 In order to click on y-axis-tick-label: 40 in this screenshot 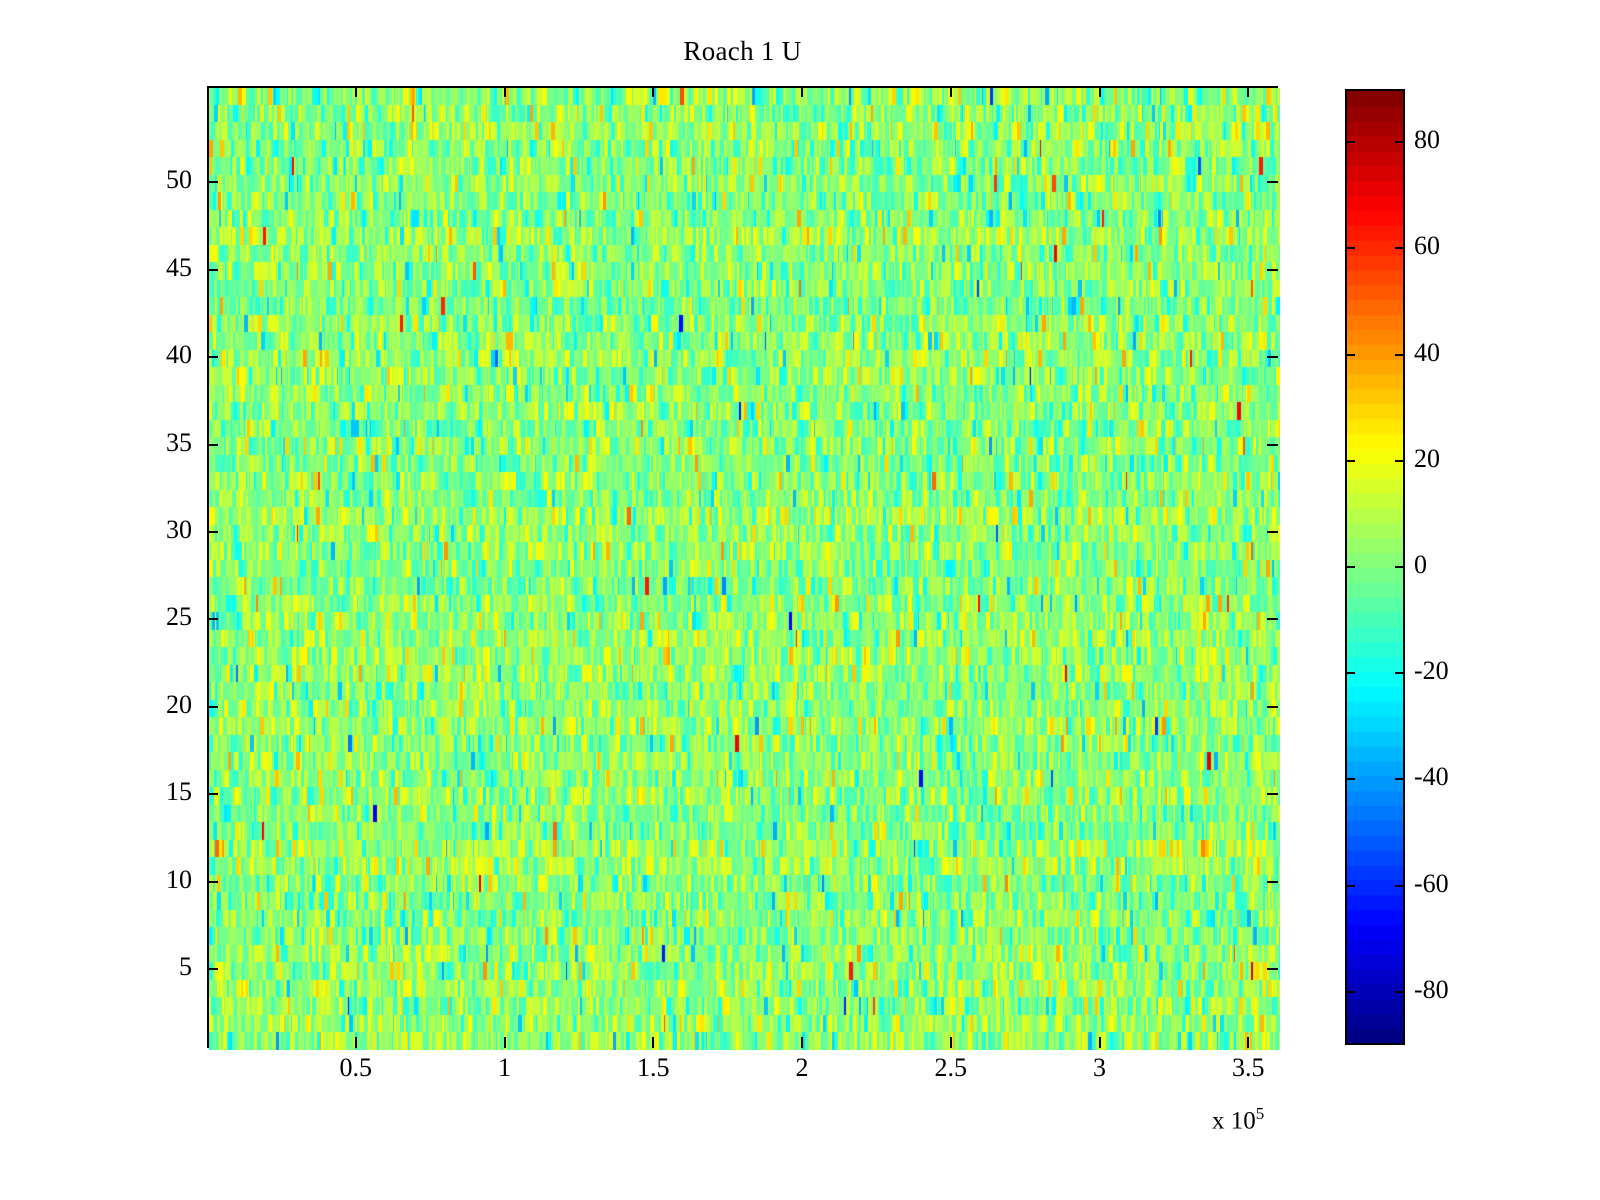, I will do `click(179, 355)`.